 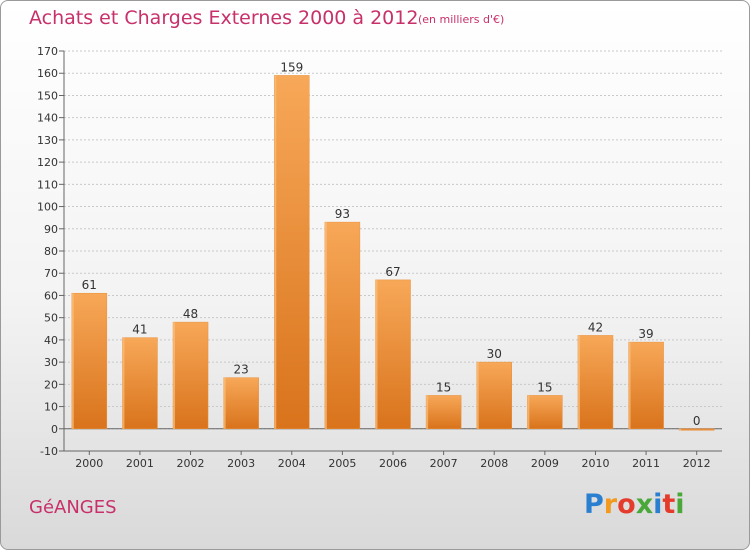 I want to click on logo-letter: r, so click(x=610, y=504).